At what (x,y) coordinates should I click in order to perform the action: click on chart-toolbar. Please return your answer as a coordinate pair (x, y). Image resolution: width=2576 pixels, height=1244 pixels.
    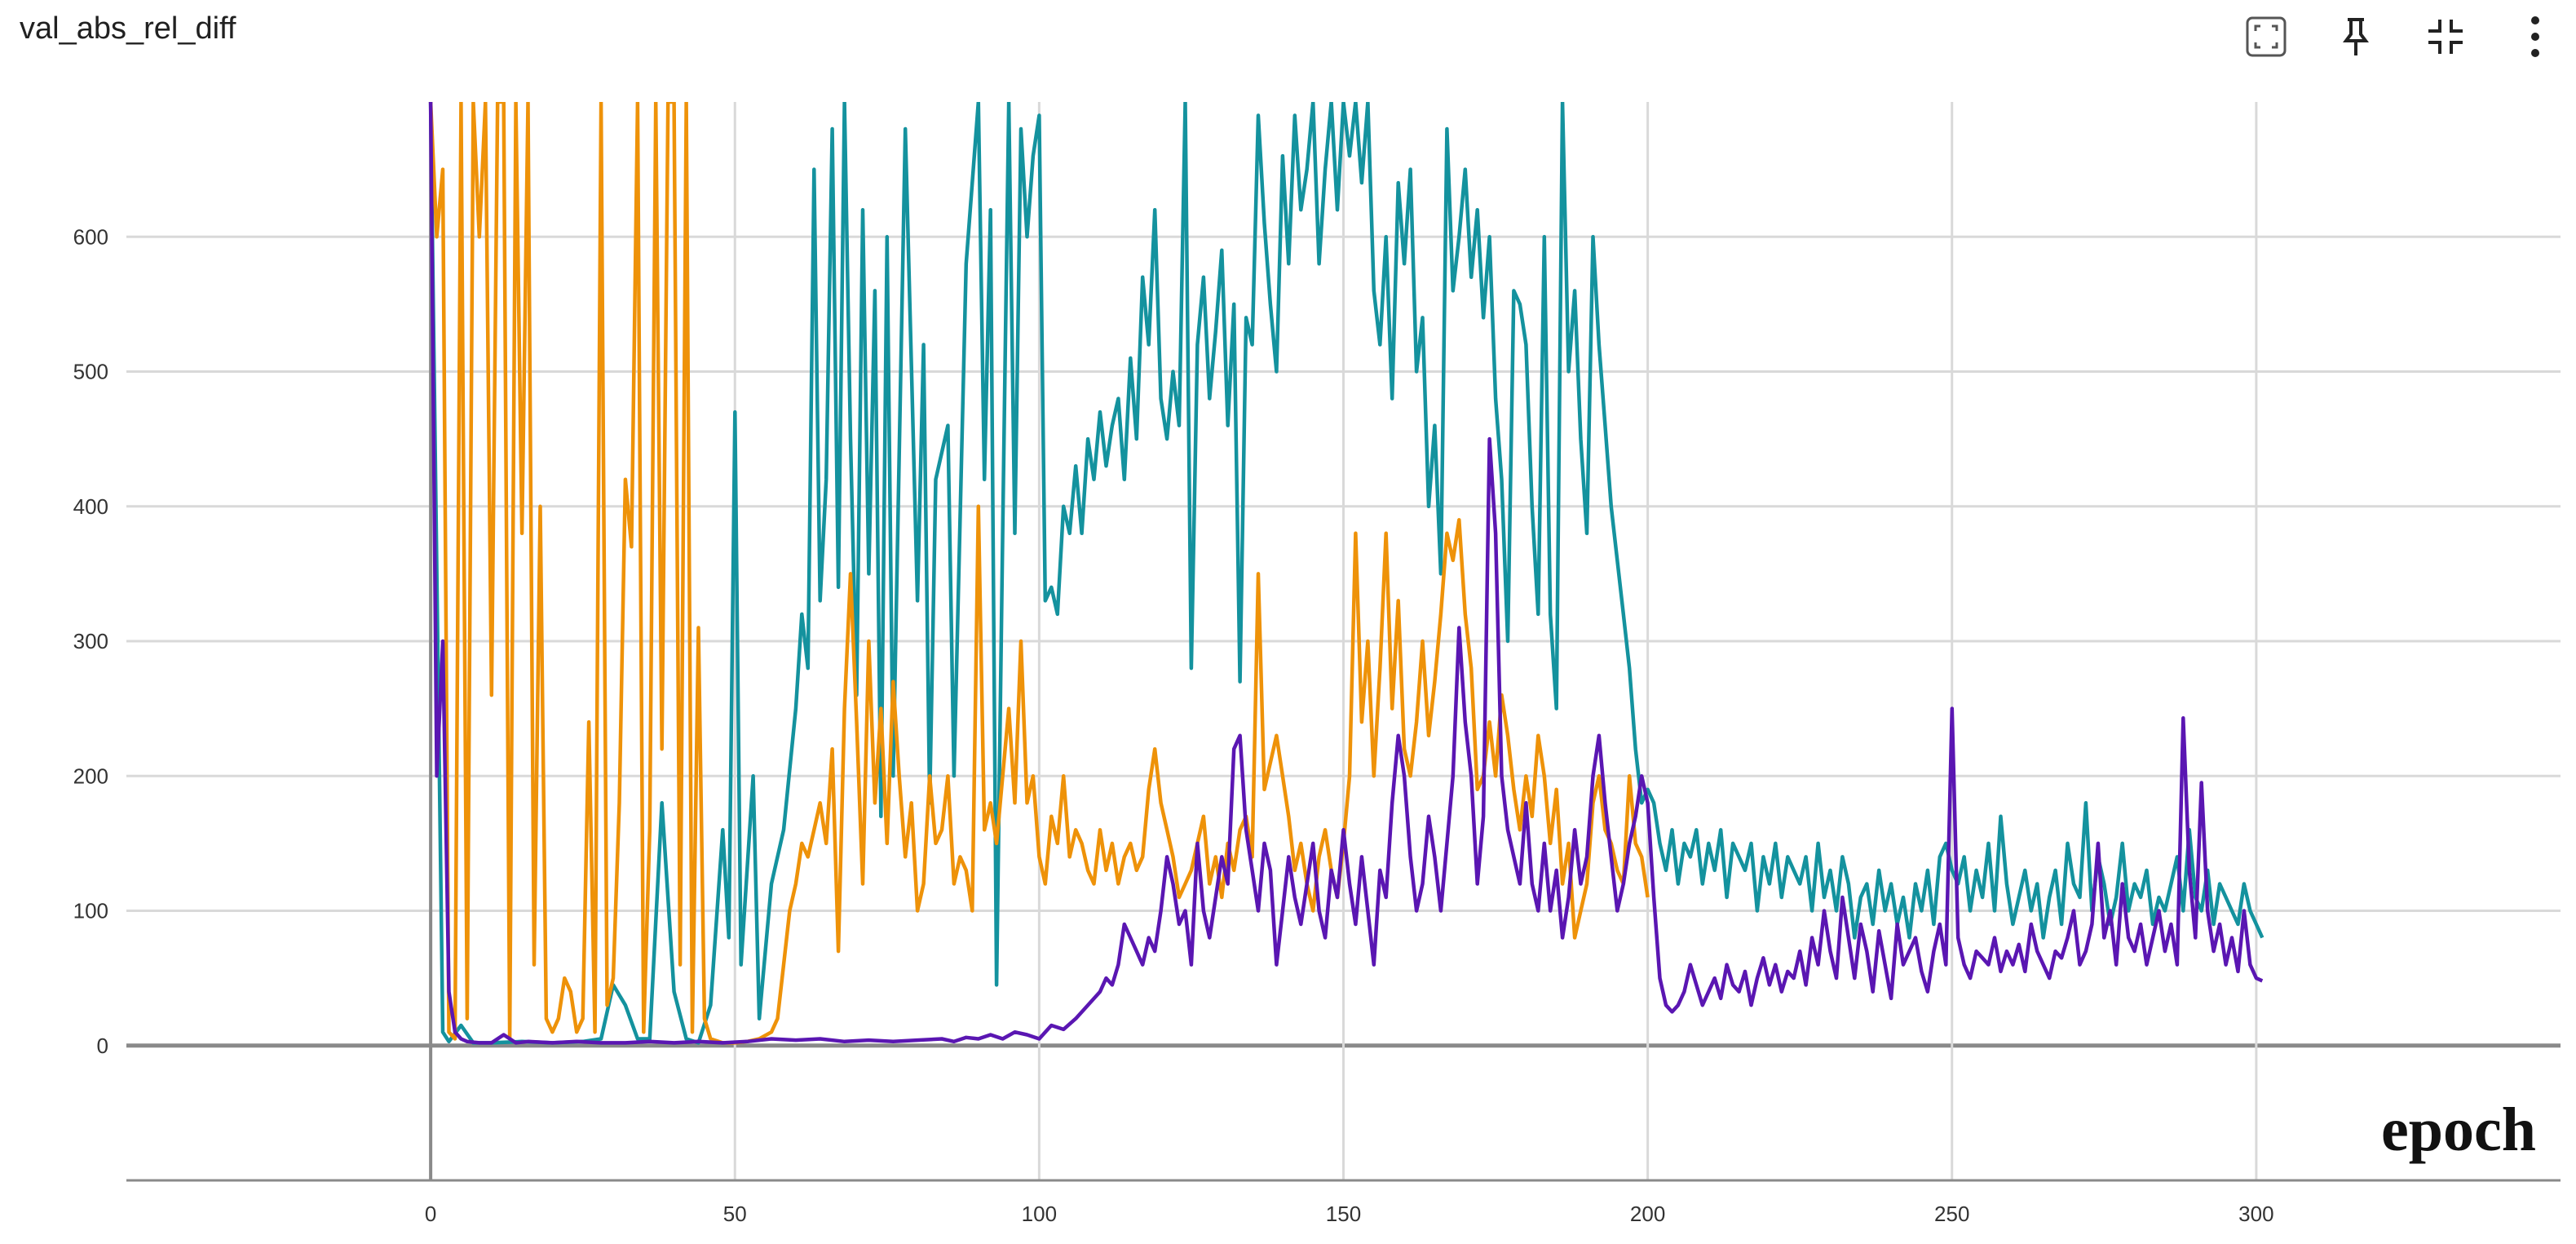
    Looking at the image, I should click on (2401, 36).